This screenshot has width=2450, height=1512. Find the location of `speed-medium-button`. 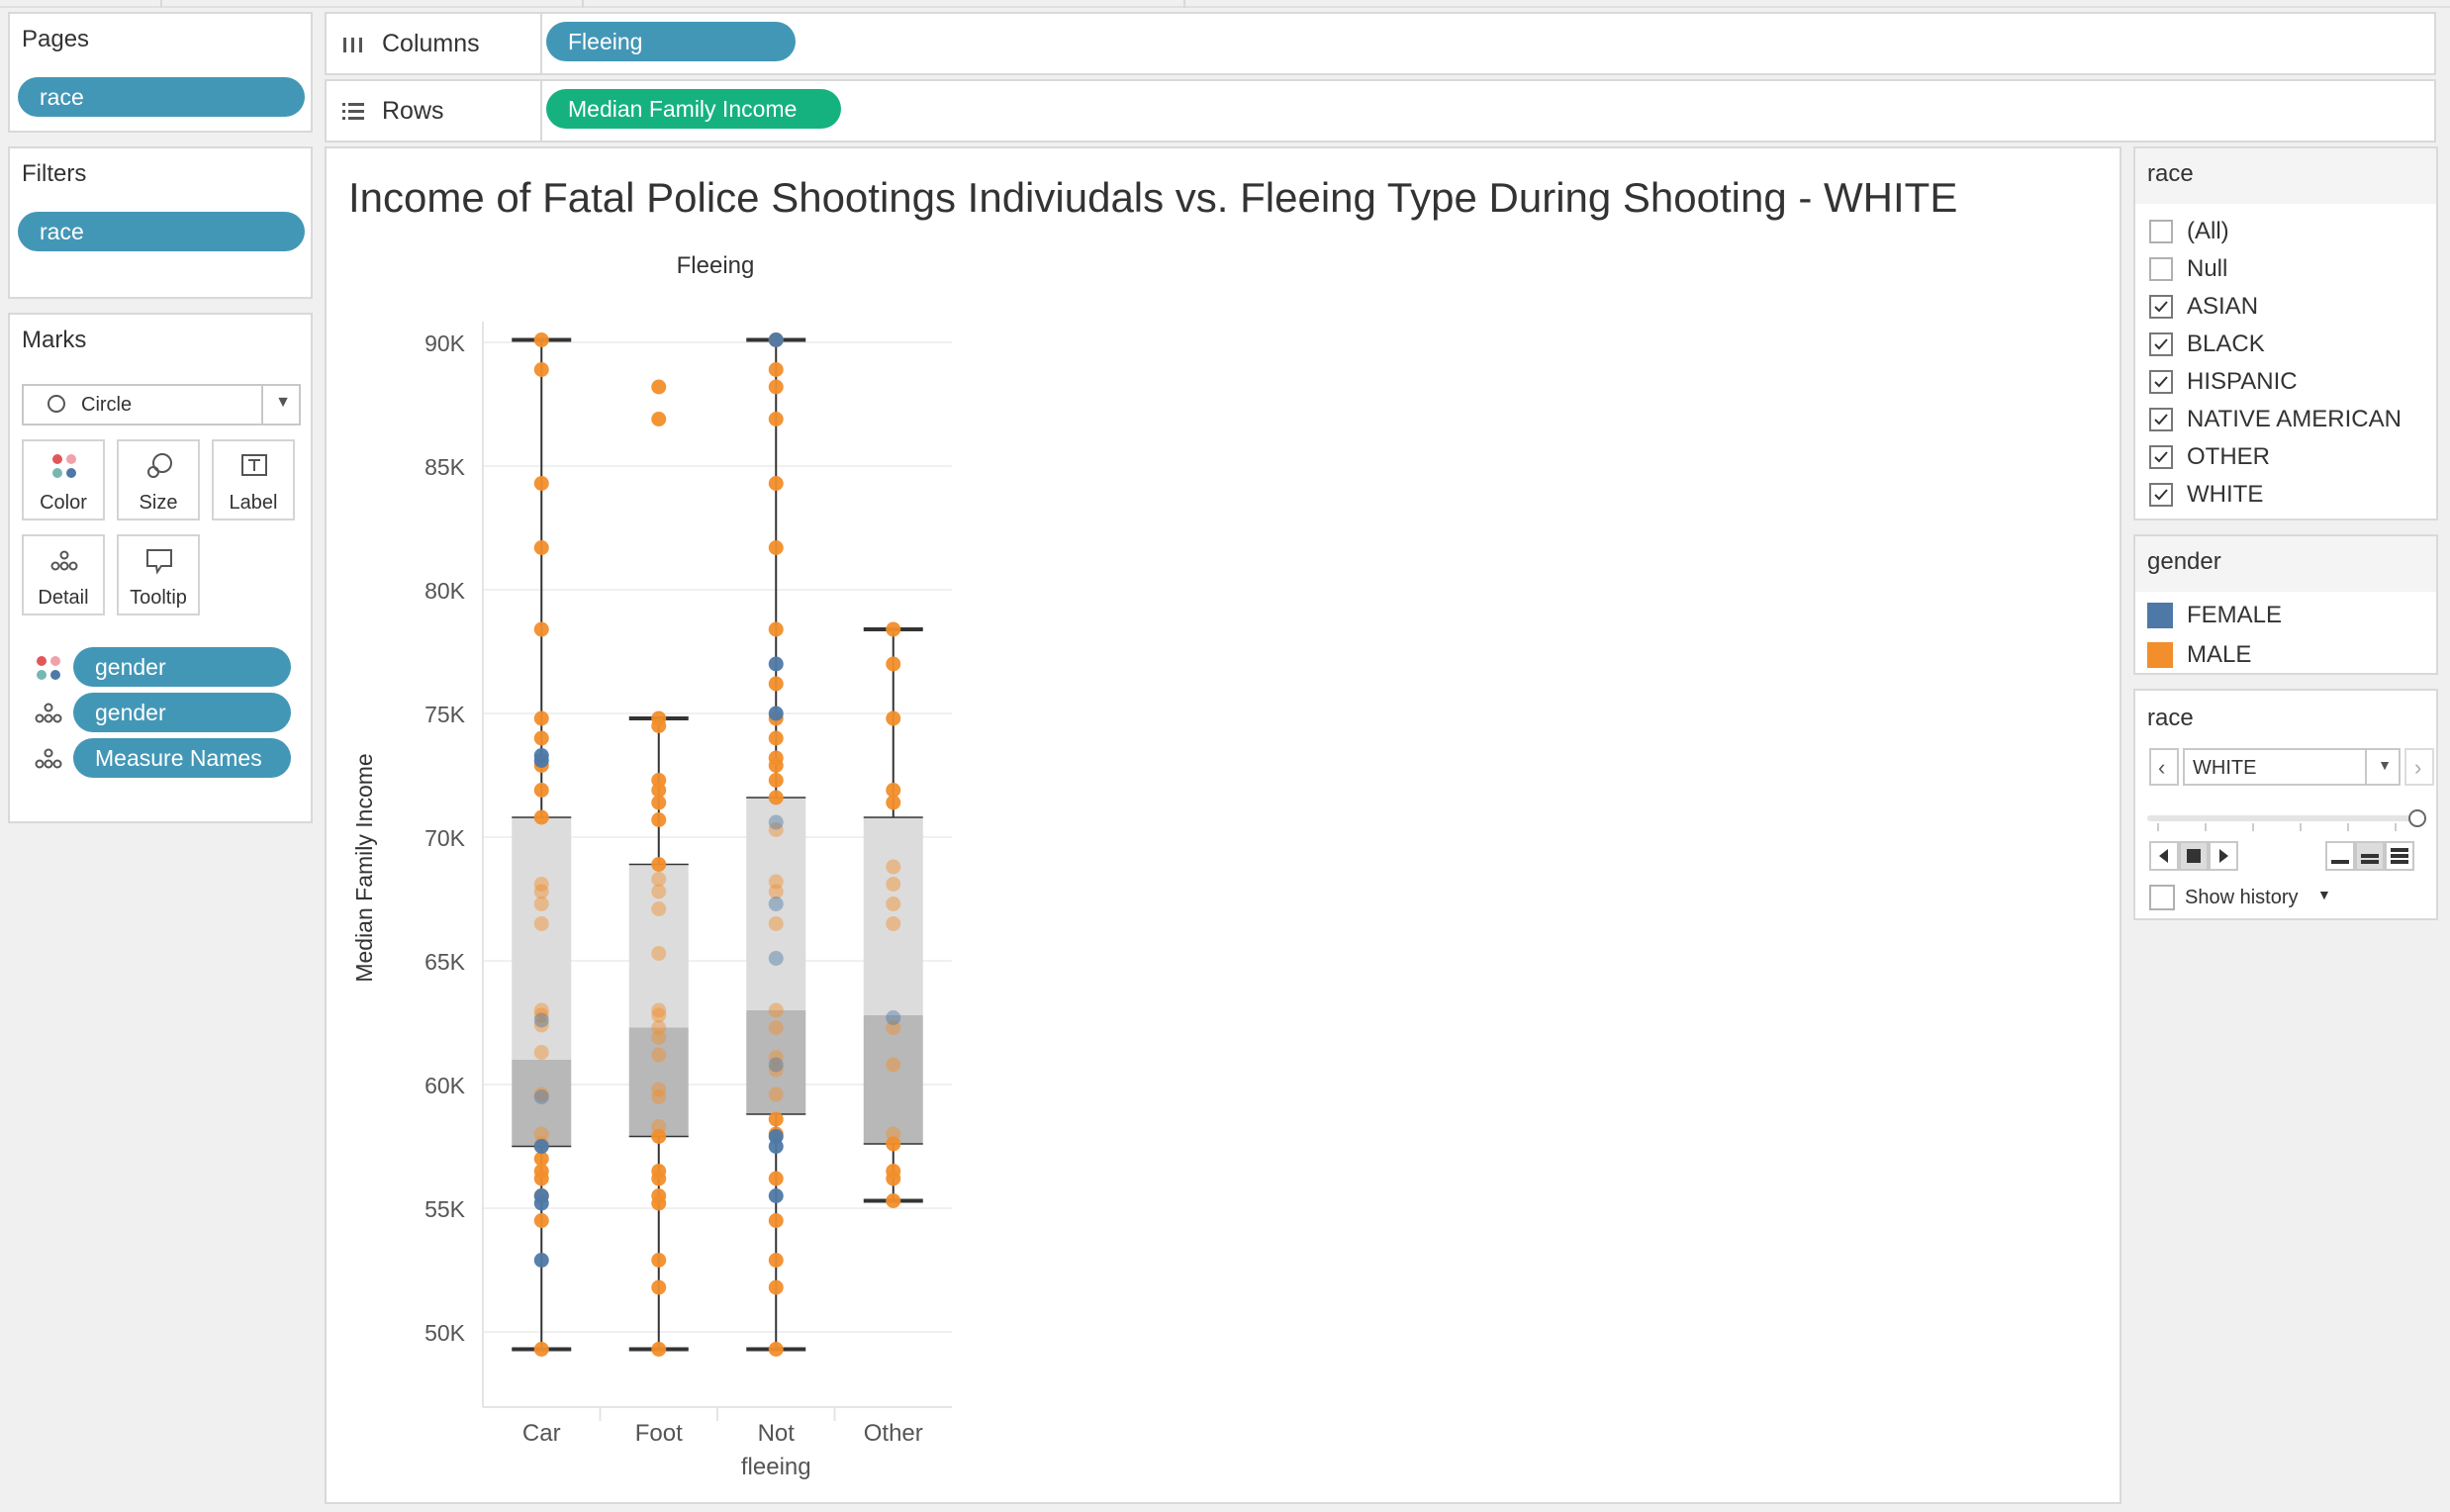

speed-medium-button is located at coordinates (2370, 856).